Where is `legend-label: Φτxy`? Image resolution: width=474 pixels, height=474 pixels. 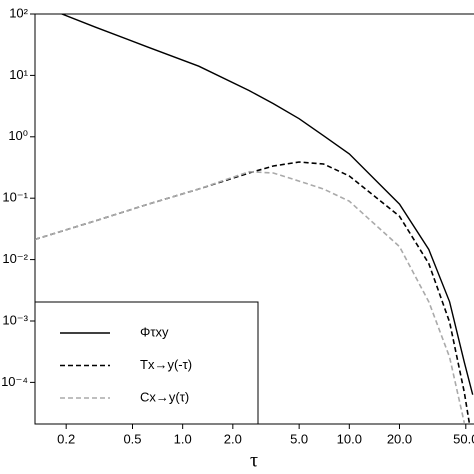 legend-label: Φτxy is located at coordinates (154, 331).